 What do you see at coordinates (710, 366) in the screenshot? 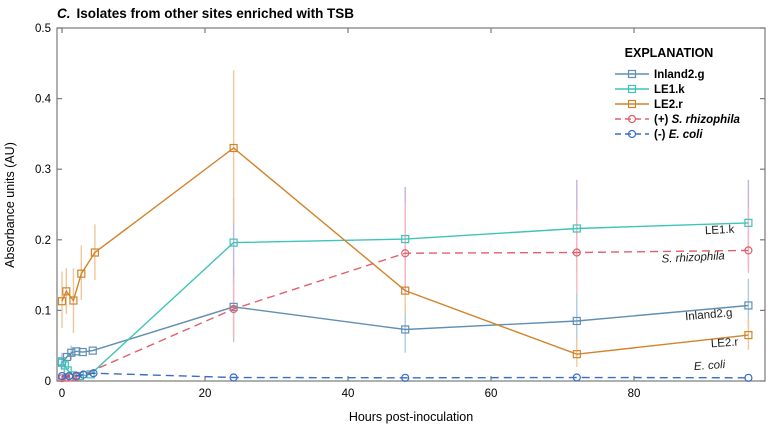
I see `series-label-ecoli: E. coli` at bounding box center [710, 366].